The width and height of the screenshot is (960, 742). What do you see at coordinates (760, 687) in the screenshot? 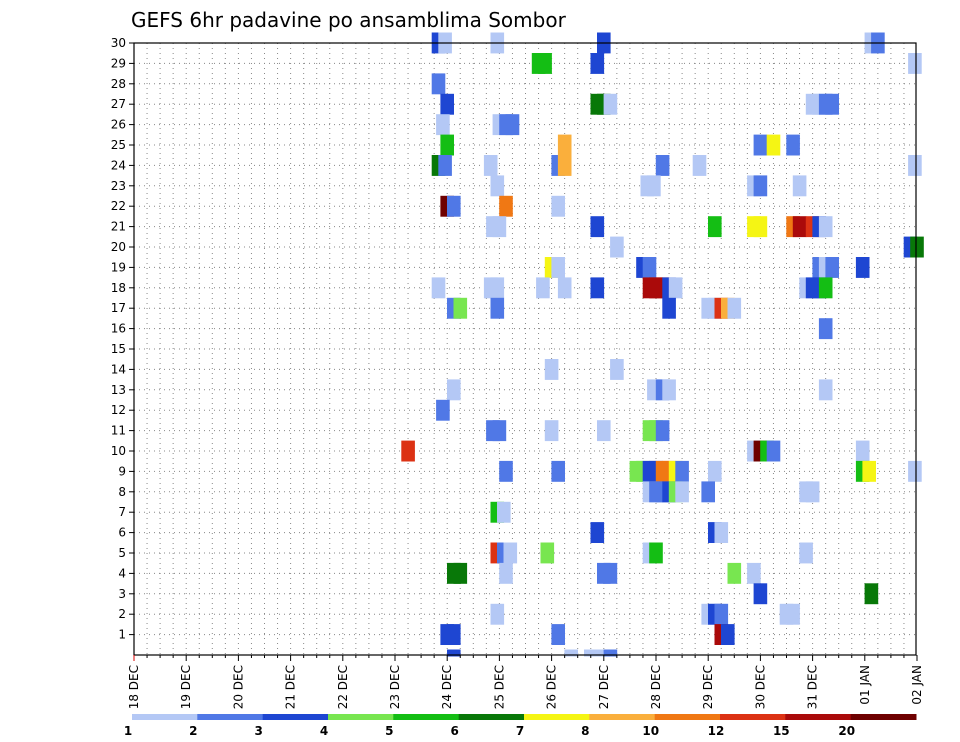
I see `x-tick-label: 30 DEC` at bounding box center [760, 687].